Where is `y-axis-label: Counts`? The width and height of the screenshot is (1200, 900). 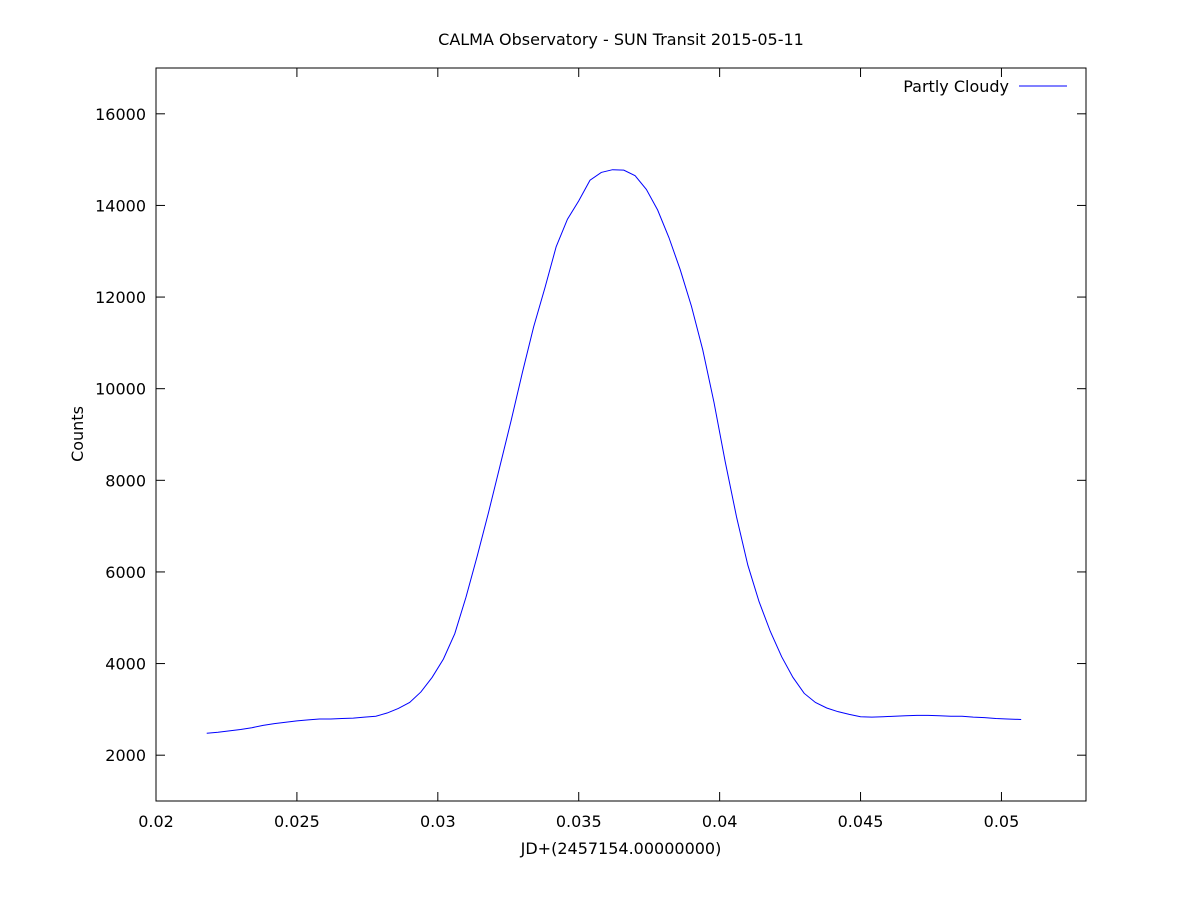 y-axis-label: Counts is located at coordinates (77, 434).